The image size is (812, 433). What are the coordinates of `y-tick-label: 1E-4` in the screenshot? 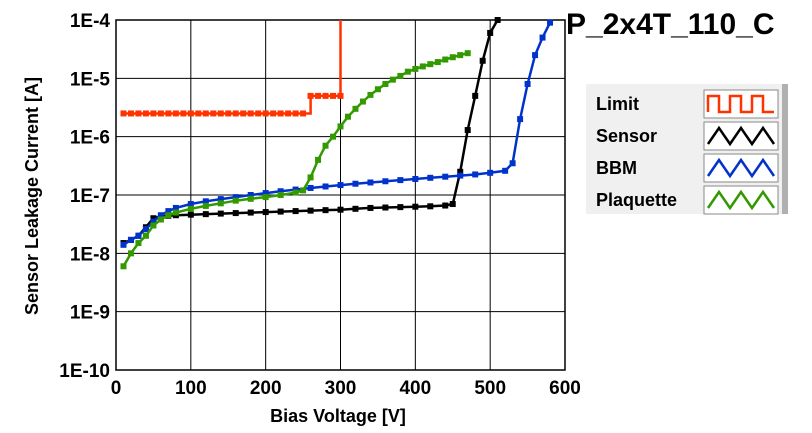 It's located at (90, 21).